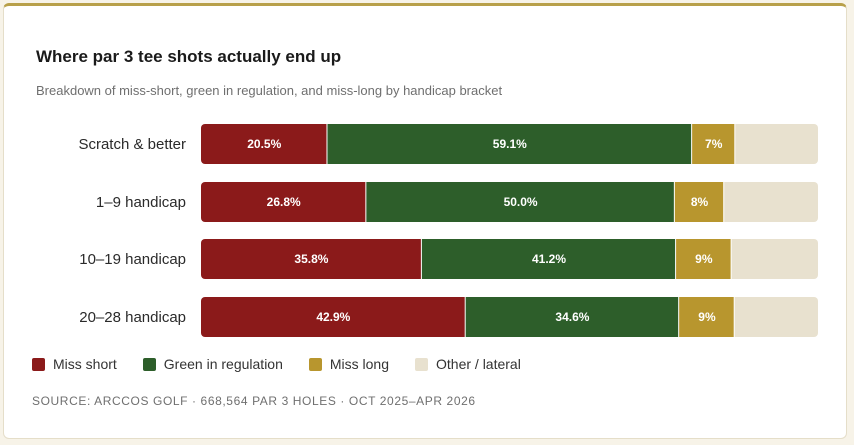 Image resolution: width=854 pixels, height=445 pixels. I want to click on bar-segment-miss-long-1-9-handicap, so click(699, 202).